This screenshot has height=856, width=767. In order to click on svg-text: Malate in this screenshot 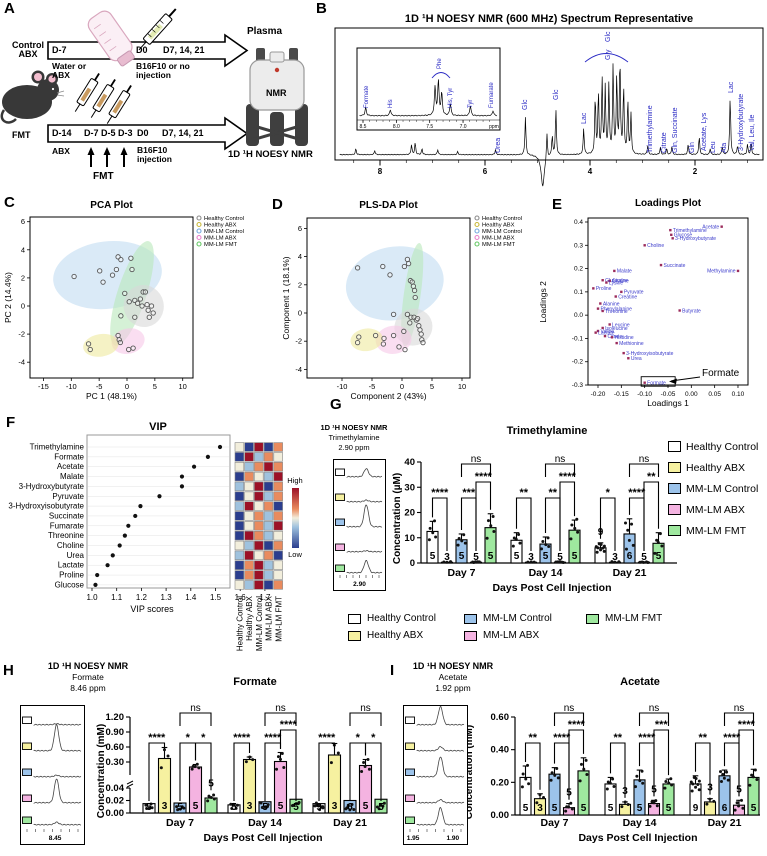, I will do `click(624, 272)`.